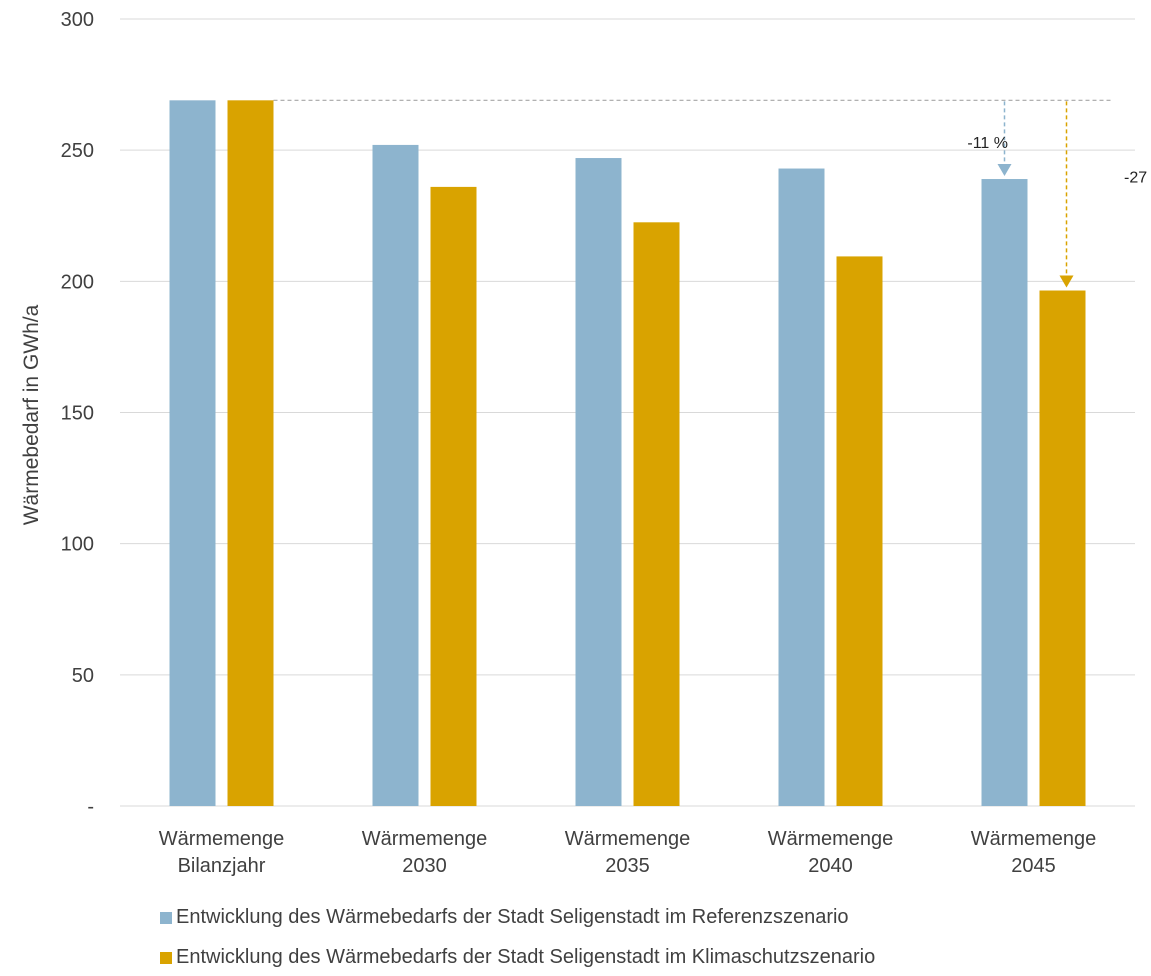 Image resolution: width=1151 pixels, height=976 pixels. I want to click on x-tick-label-0: Wärmemenge Bilanzjahr, so click(222, 852).